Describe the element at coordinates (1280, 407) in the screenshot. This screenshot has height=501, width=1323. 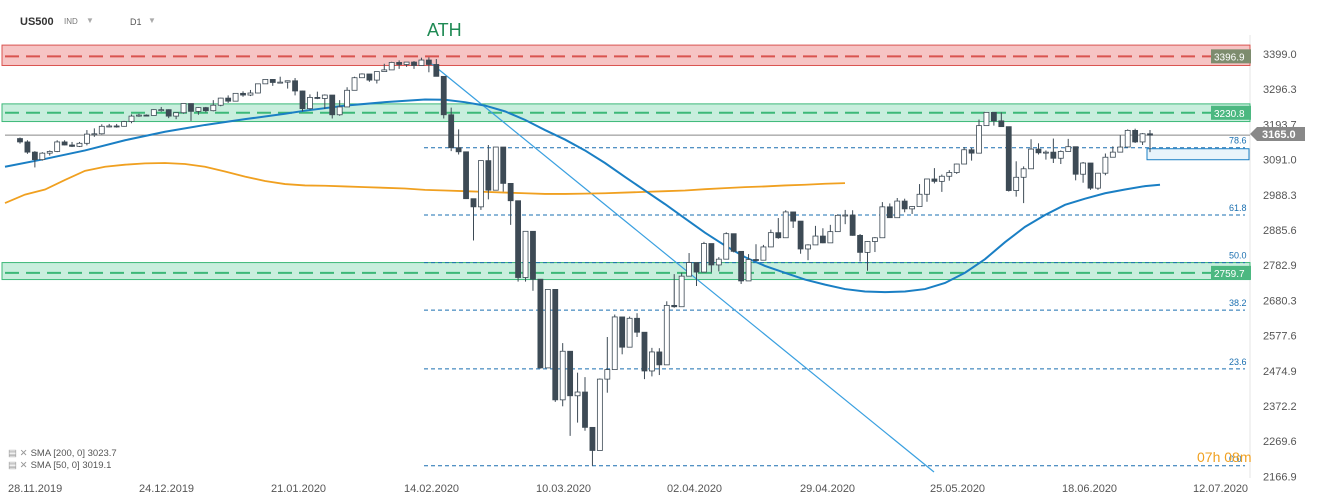
I see `y-tick-label: 2372.2` at that location.